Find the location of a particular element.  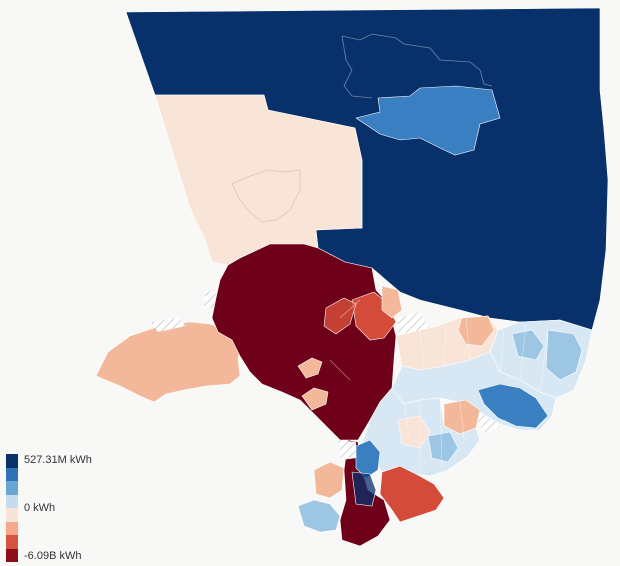

region-carson is located at coordinates (364, 489).